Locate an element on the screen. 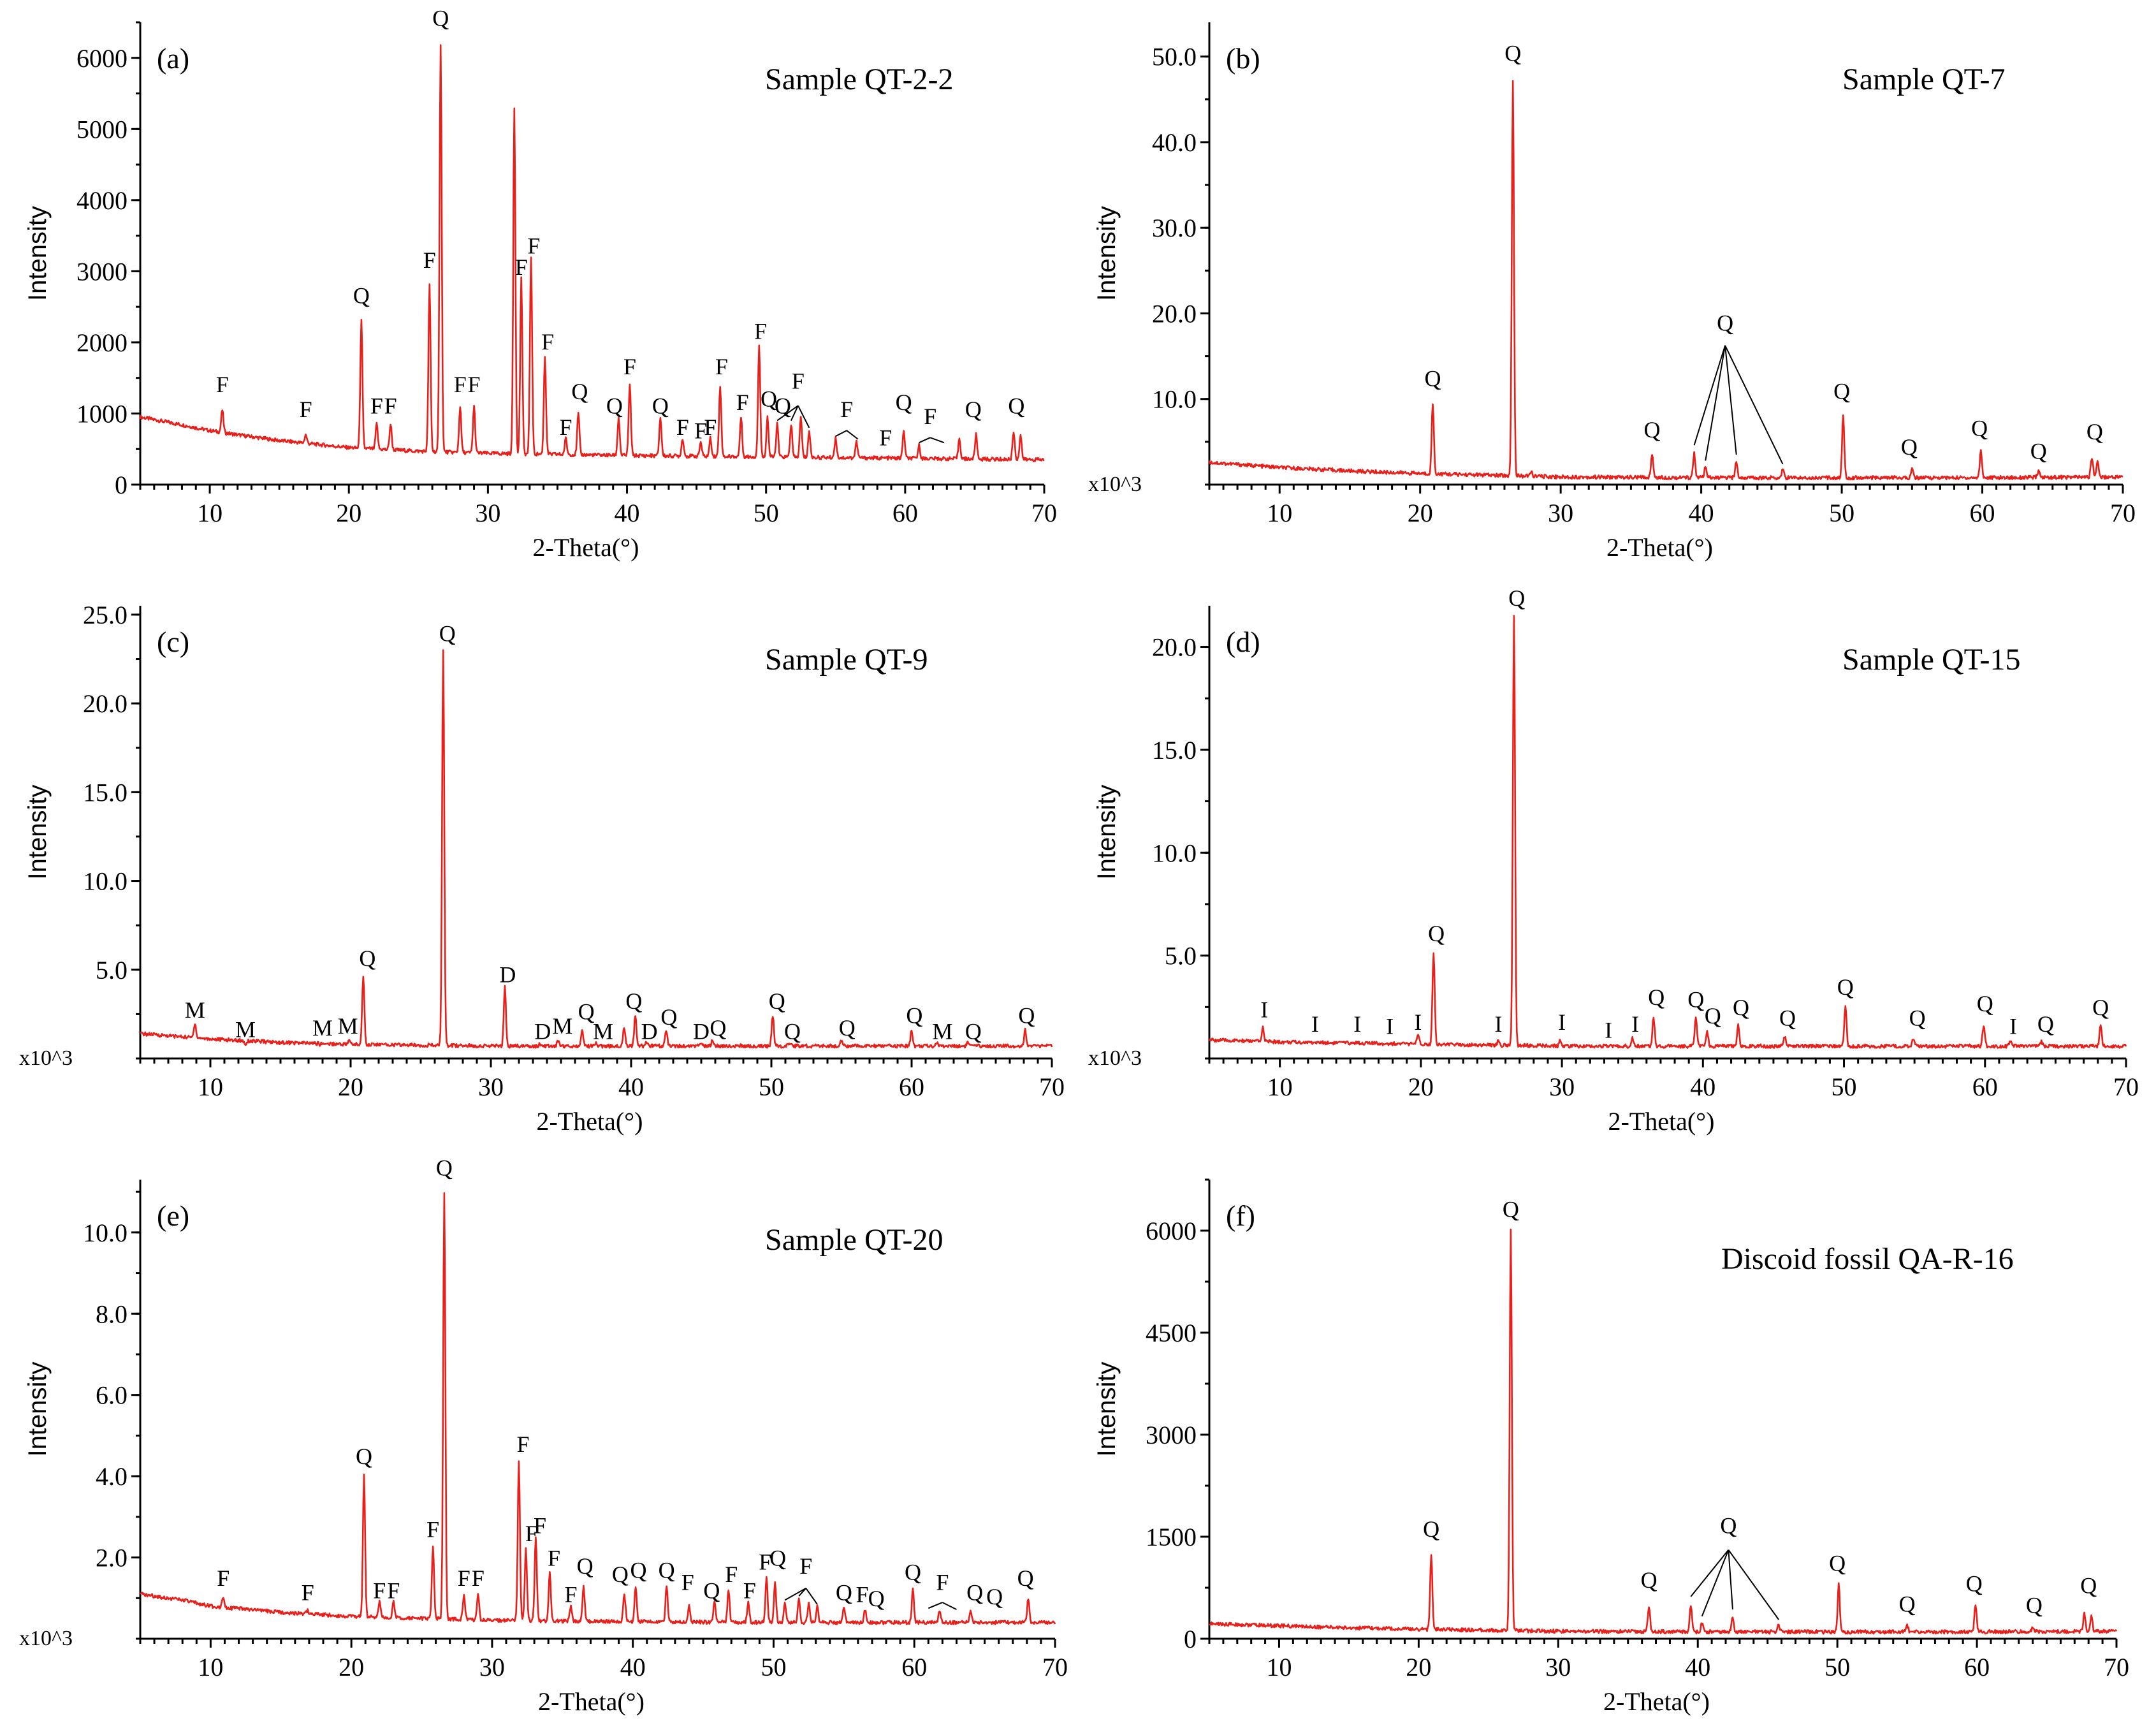 This screenshot has width=2156, height=1728. y-tick-label: 40.0 is located at coordinates (1174, 142).